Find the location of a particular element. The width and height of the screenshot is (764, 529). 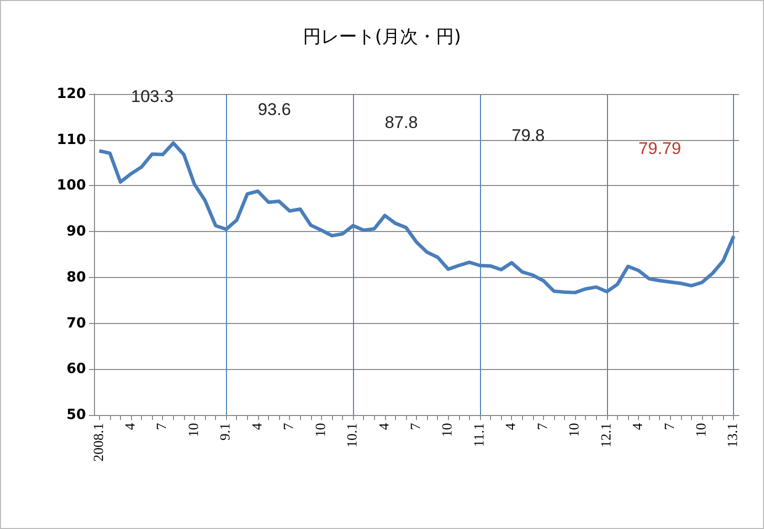

y-tick-label: 60 is located at coordinates (76, 369).